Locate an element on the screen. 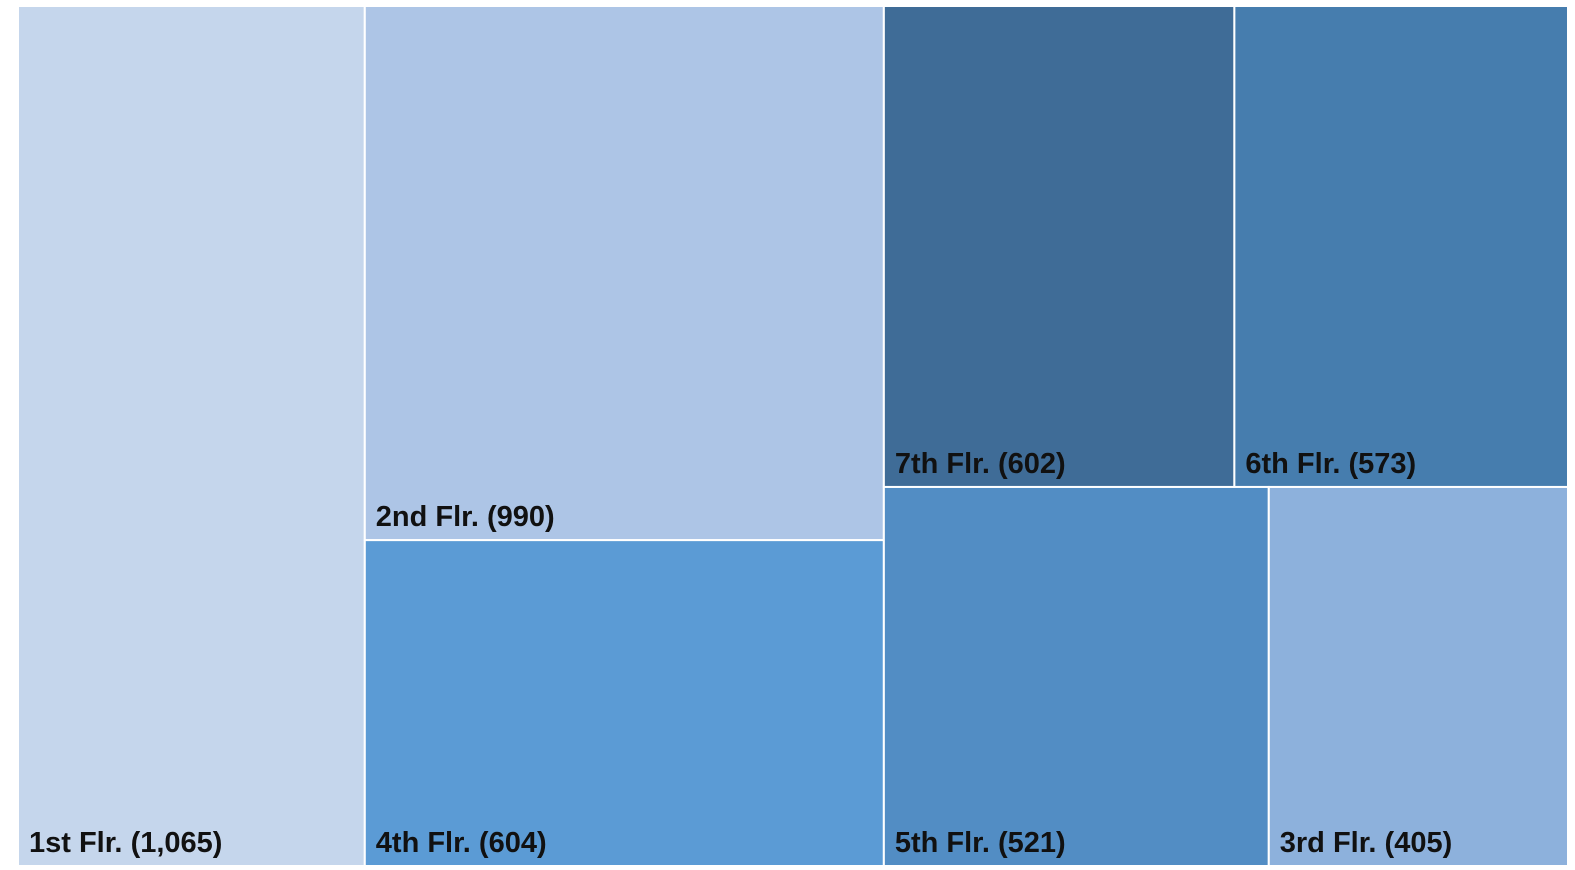 This screenshot has width=1575, height=870. tile-label: 2nd Flr. (990) is located at coordinates (465, 517).